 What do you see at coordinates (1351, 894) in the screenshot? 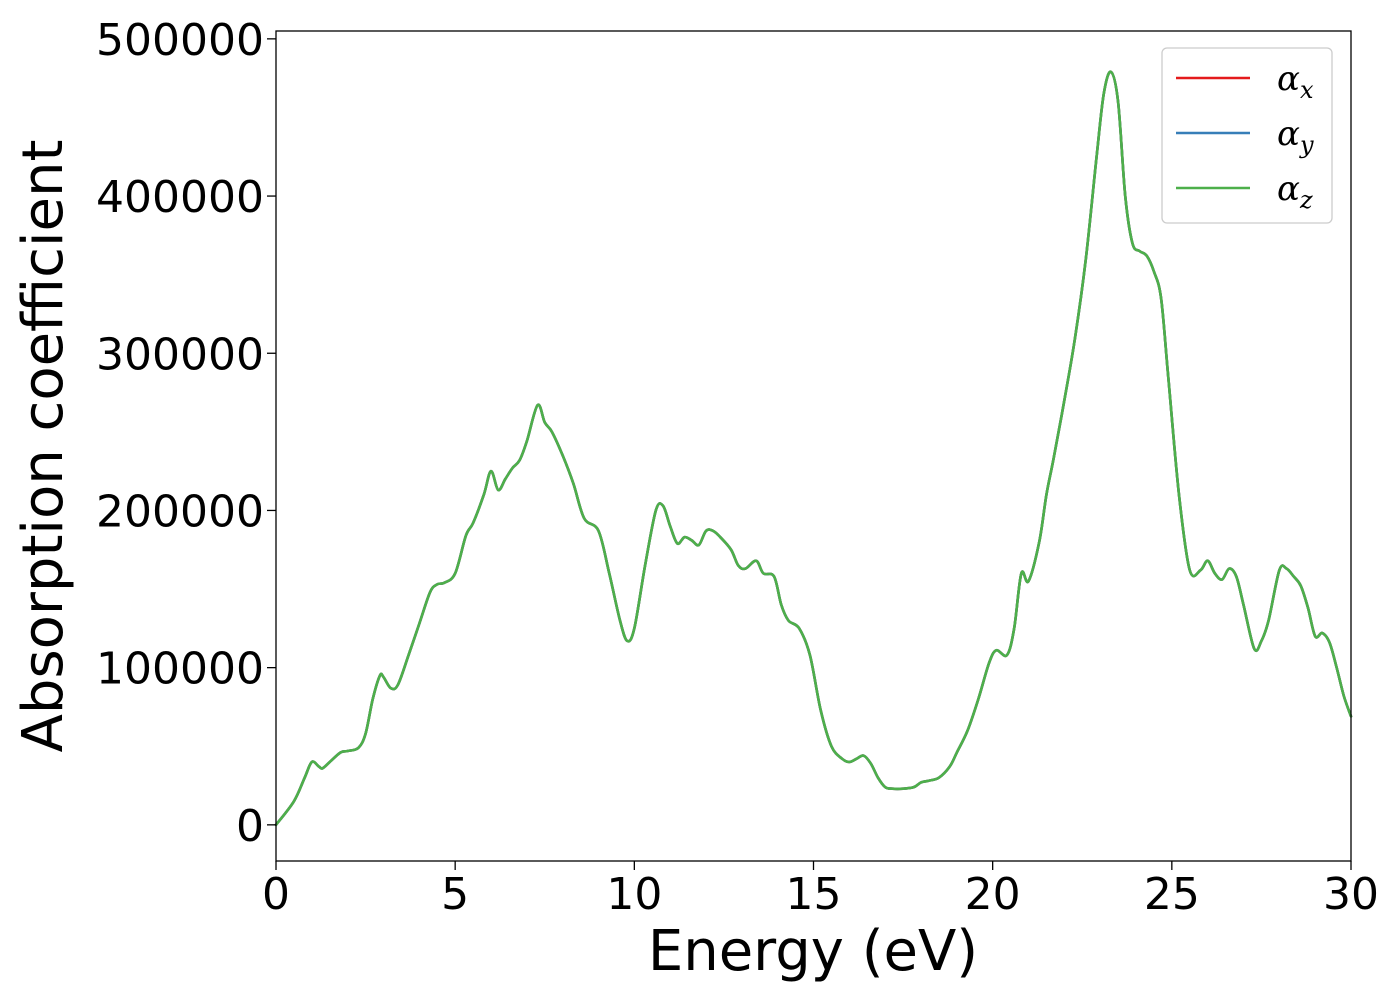
I see `x-tick-label: 30` at bounding box center [1351, 894].